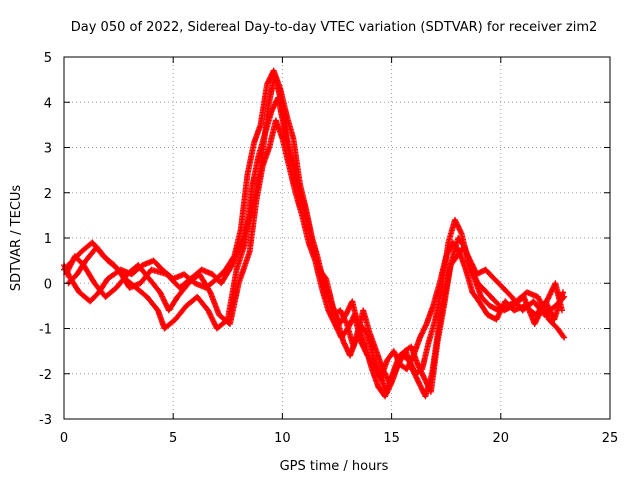 The image size is (640, 480). Describe the element at coordinates (64, 438) in the screenshot. I see `x-tick-label: 0` at that location.